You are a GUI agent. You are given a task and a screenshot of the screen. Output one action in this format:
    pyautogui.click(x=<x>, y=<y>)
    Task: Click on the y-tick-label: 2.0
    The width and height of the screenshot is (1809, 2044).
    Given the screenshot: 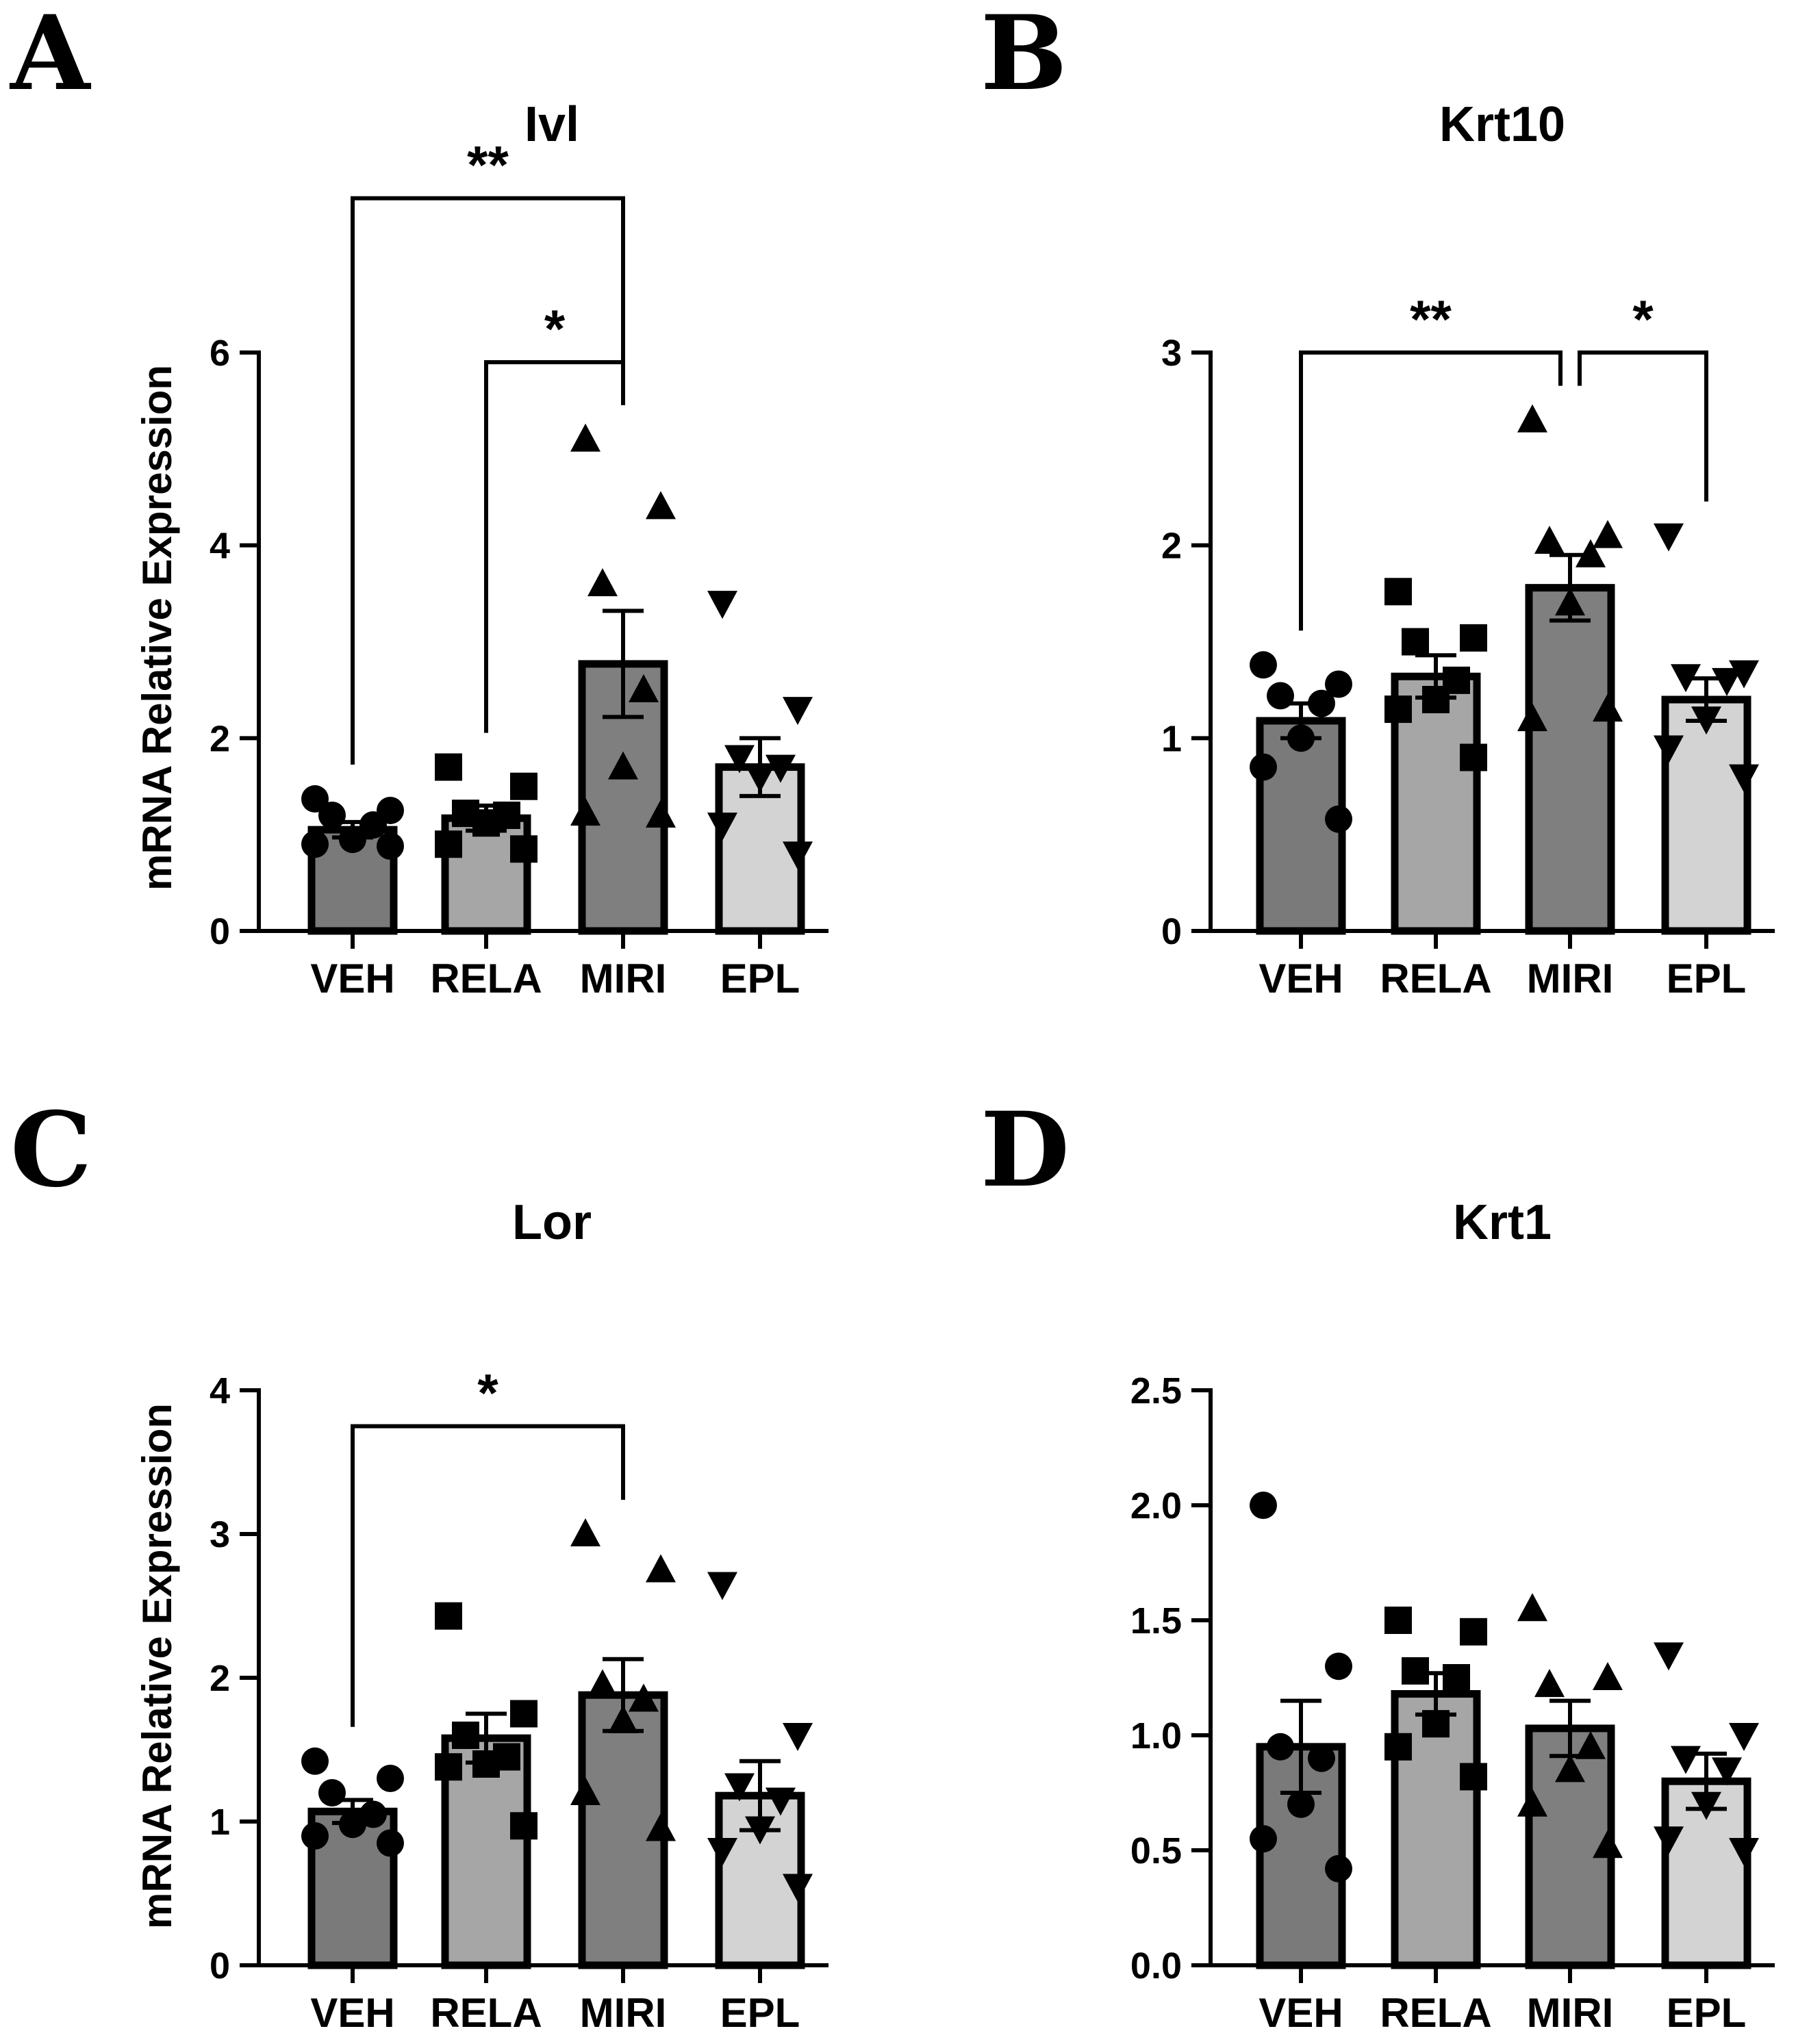 What is the action you would take?
    pyautogui.click(x=1156, y=1505)
    